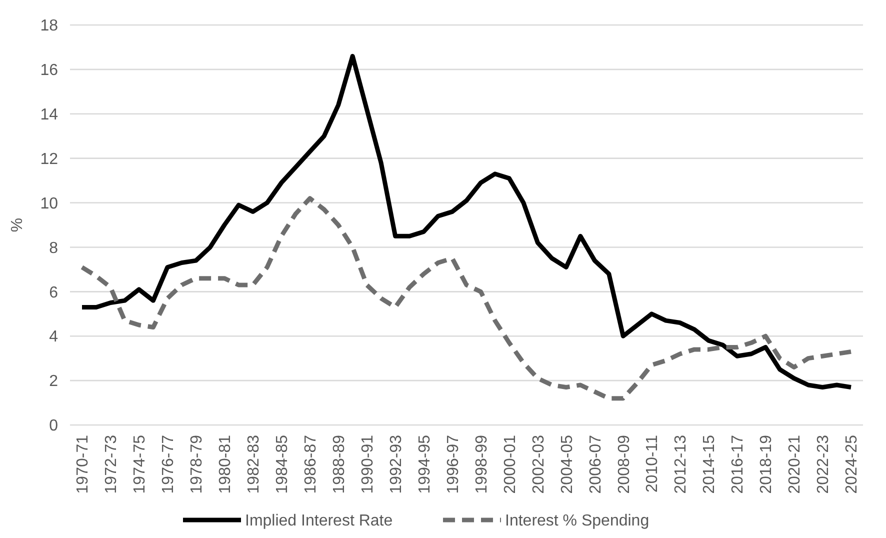  Describe the element at coordinates (17, 225) in the screenshot. I see `y-axis-title: %` at that location.